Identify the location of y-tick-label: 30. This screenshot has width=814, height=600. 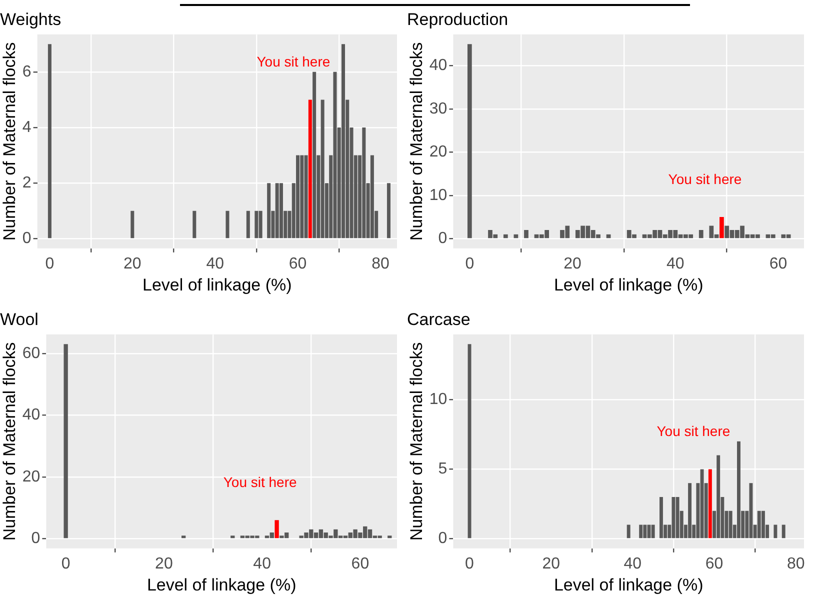
(438, 109).